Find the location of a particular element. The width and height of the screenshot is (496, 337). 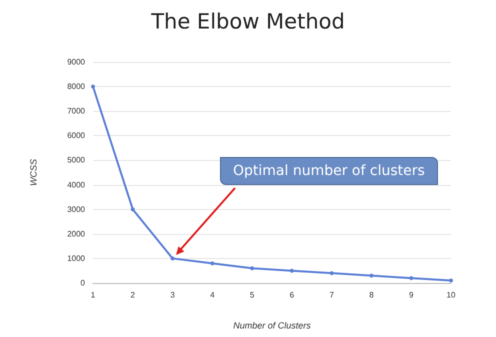

y-tick-label: 6000 is located at coordinates (76, 135).